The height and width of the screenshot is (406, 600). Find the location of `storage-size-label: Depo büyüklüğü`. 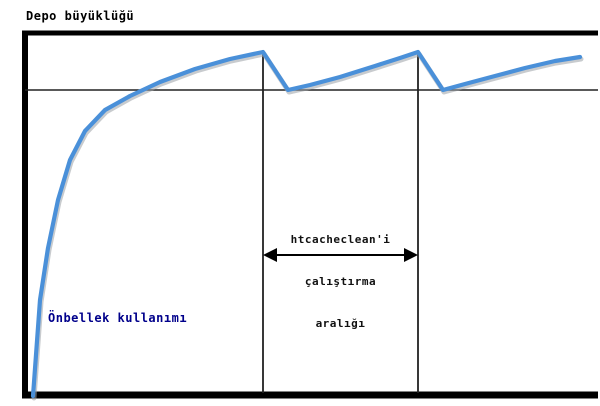

storage-size-label: Depo büyüklüğü is located at coordinates (80, 16).